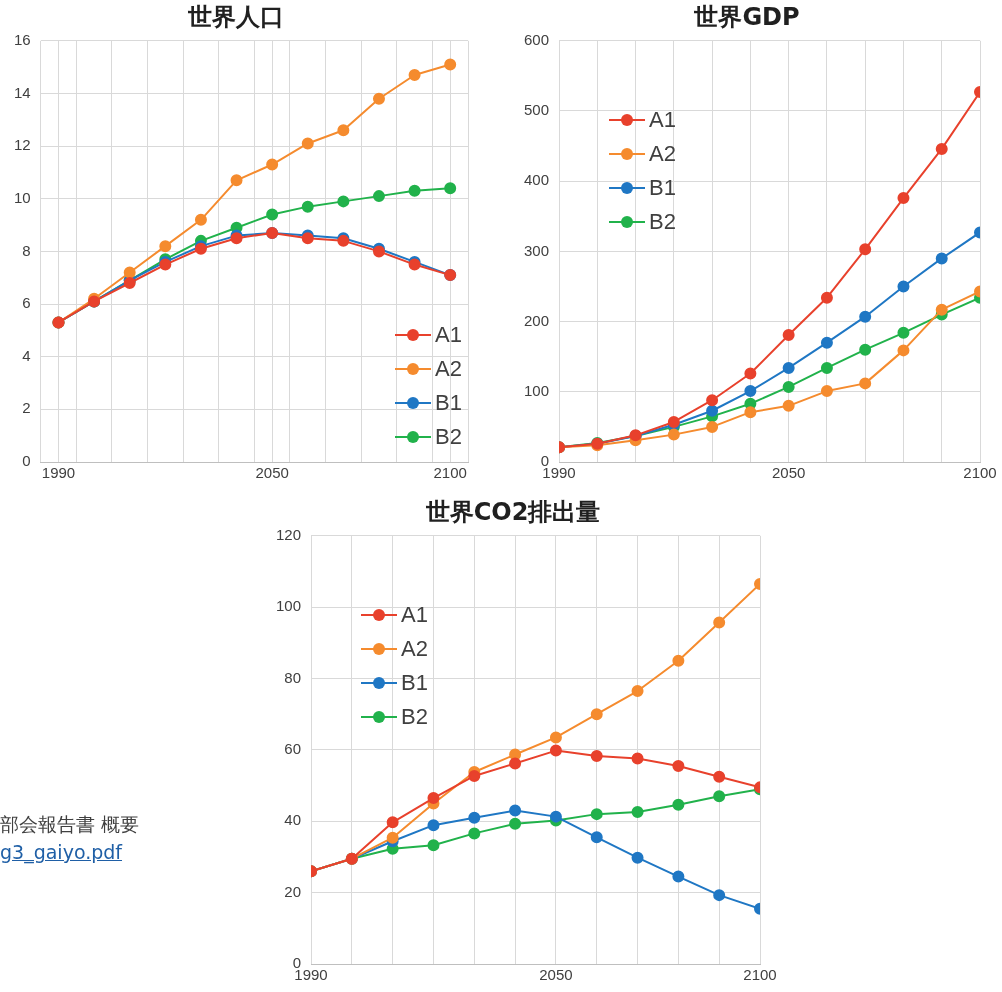 This screenshot has width=1002, height=992. What do you see at coordinates (746, 16) in the screenshot?
I see `chart-title: 世界GDP` at bounding box center [746, 16].